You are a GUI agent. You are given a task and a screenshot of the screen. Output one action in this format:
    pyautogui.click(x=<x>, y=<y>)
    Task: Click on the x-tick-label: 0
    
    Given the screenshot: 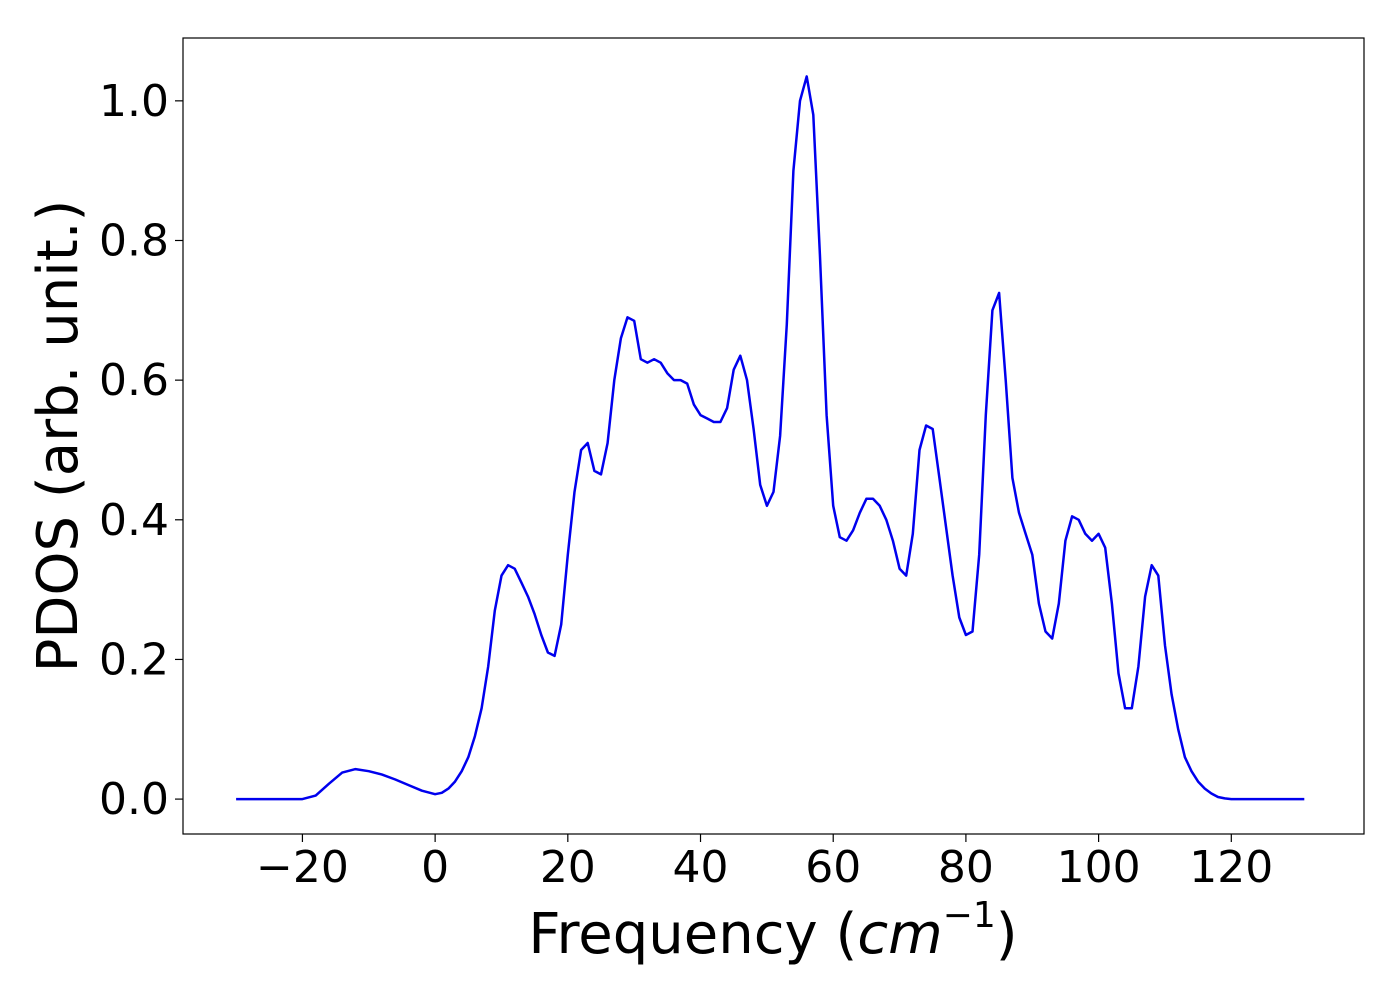 What is the action you would take?
    pyautogui.click(x=435, y=867)
    